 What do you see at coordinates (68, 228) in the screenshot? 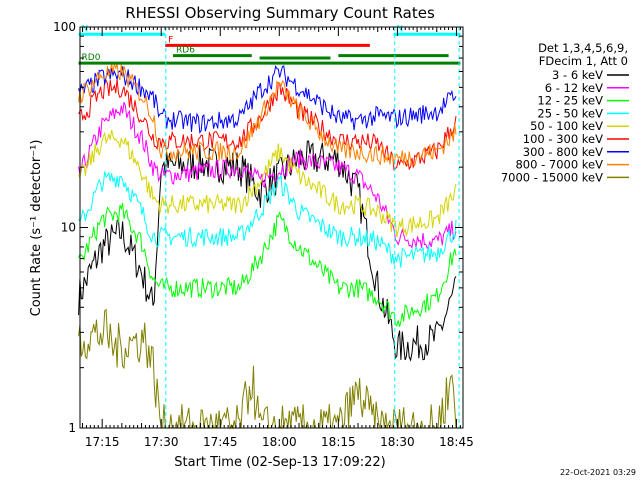
I see `y-tick-label-10: 10` at bounding box center [68, 228].